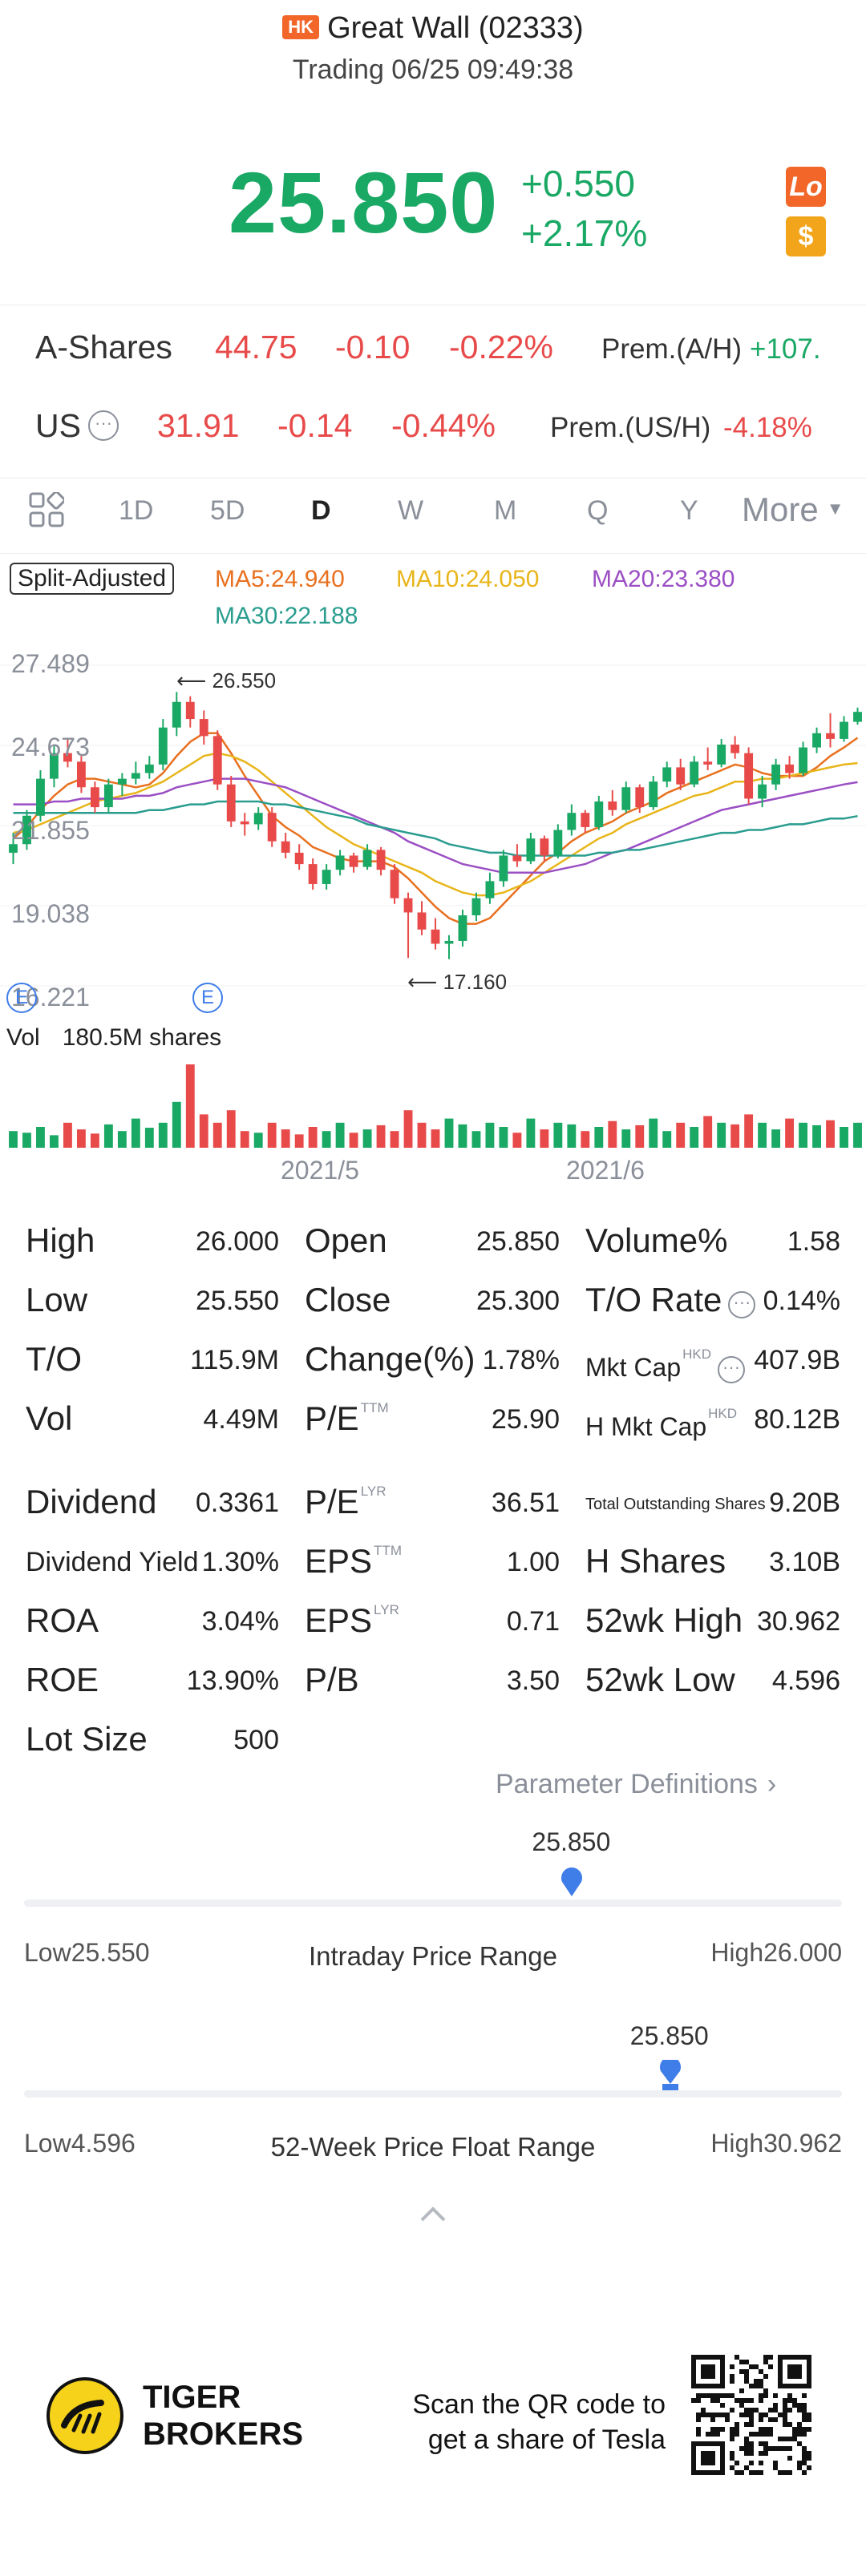 This screenshot has height=2576, width=866. Describe the element at coordinates (665, 1365) in the screenshot. I see `stat-label: Mkt Cap HKD ···` at that location.